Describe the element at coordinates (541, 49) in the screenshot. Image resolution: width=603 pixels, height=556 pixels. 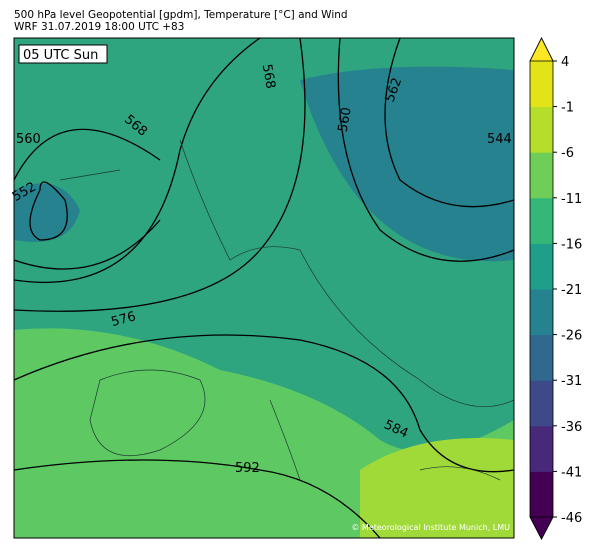
I see `over-arrow` at that location.